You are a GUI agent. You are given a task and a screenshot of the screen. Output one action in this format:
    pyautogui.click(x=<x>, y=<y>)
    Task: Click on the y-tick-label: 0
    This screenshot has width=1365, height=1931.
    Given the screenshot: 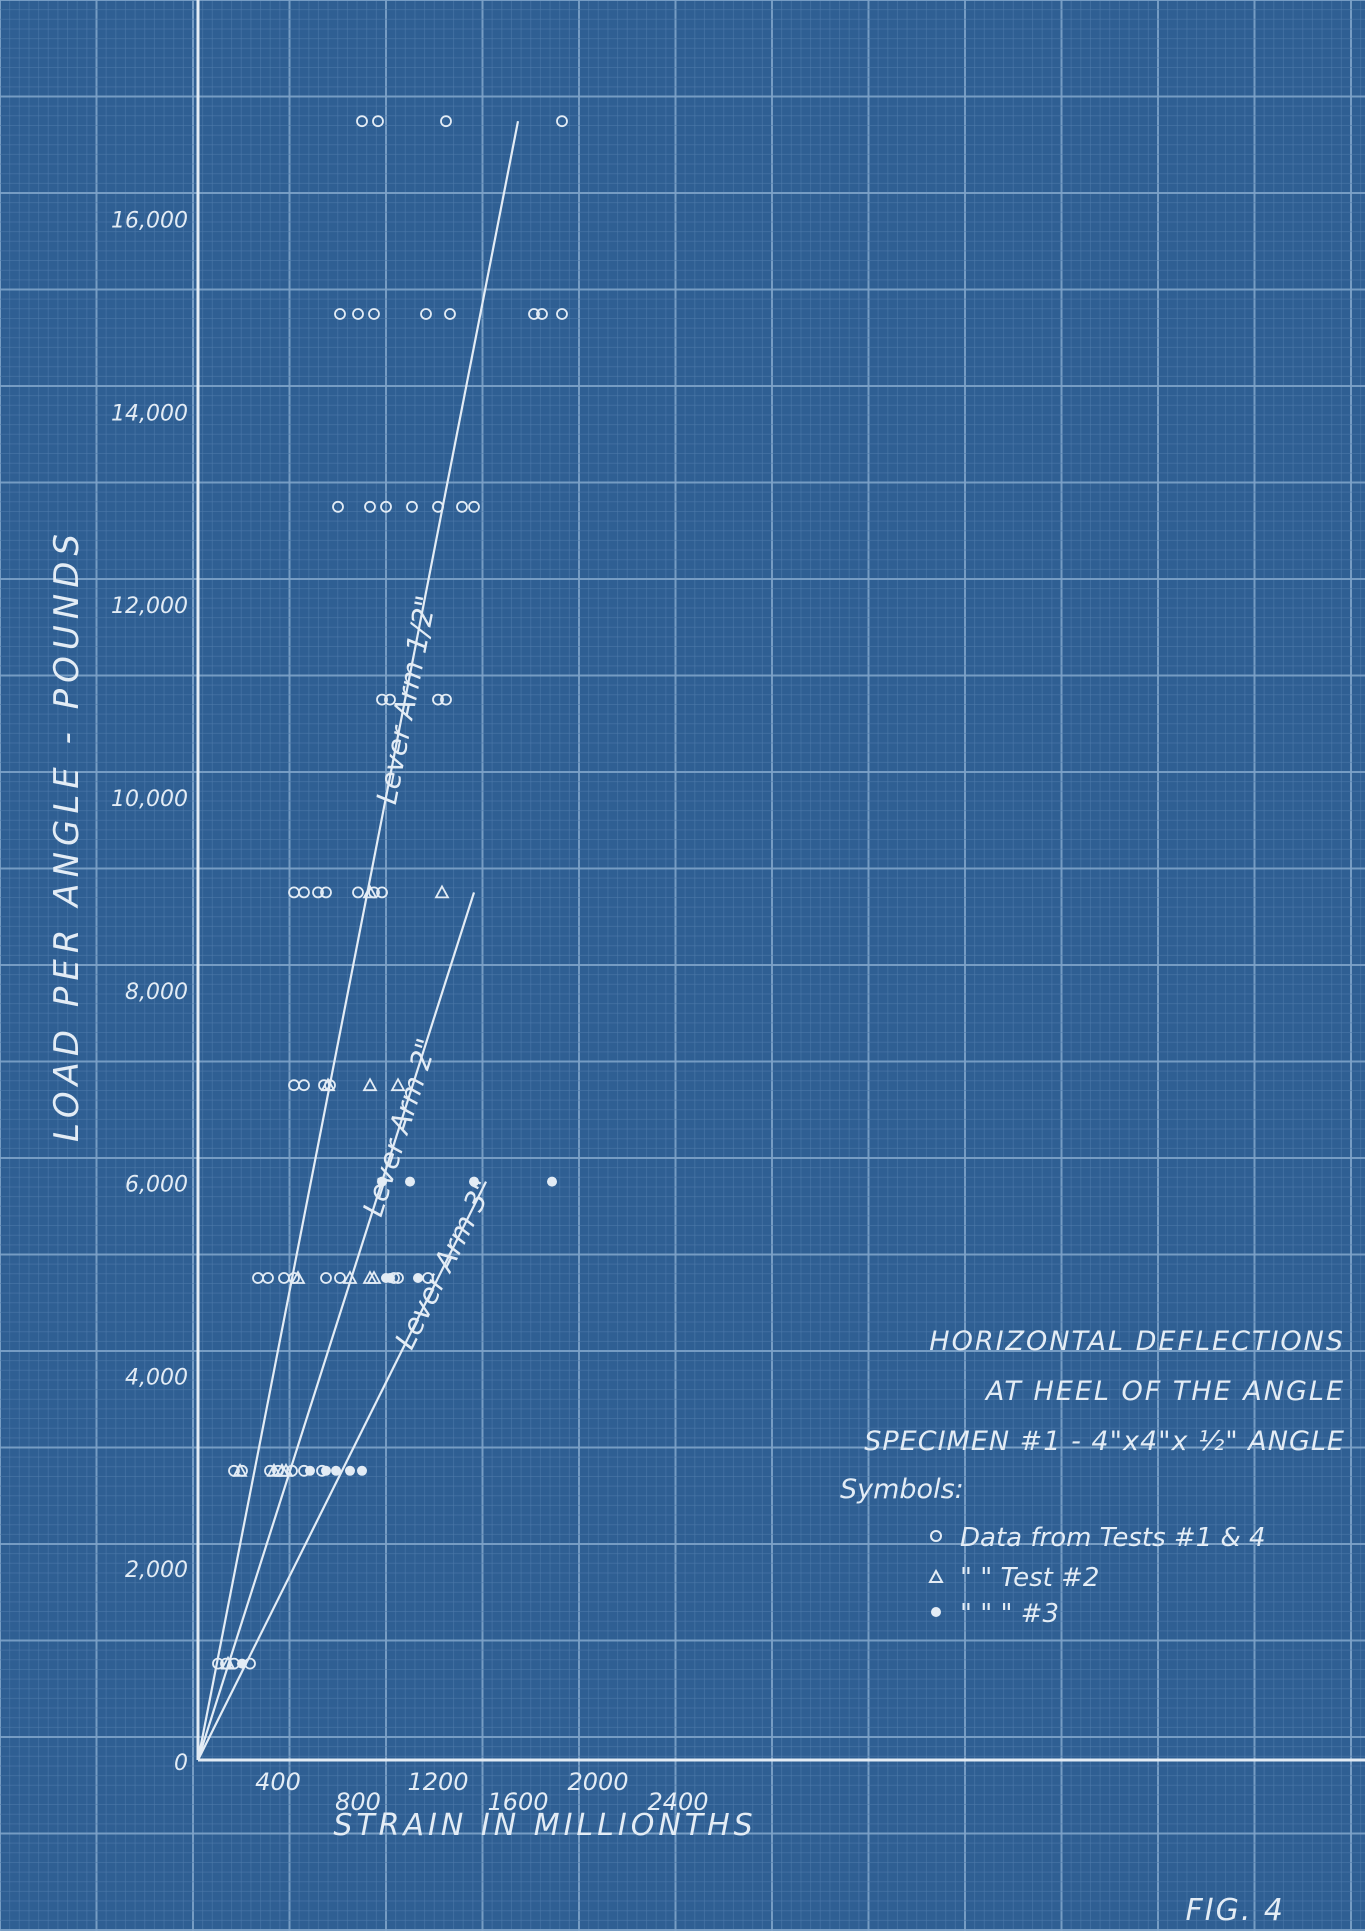 What is the action you would take?
    pyautogui.click(x=181, y=1763)
    